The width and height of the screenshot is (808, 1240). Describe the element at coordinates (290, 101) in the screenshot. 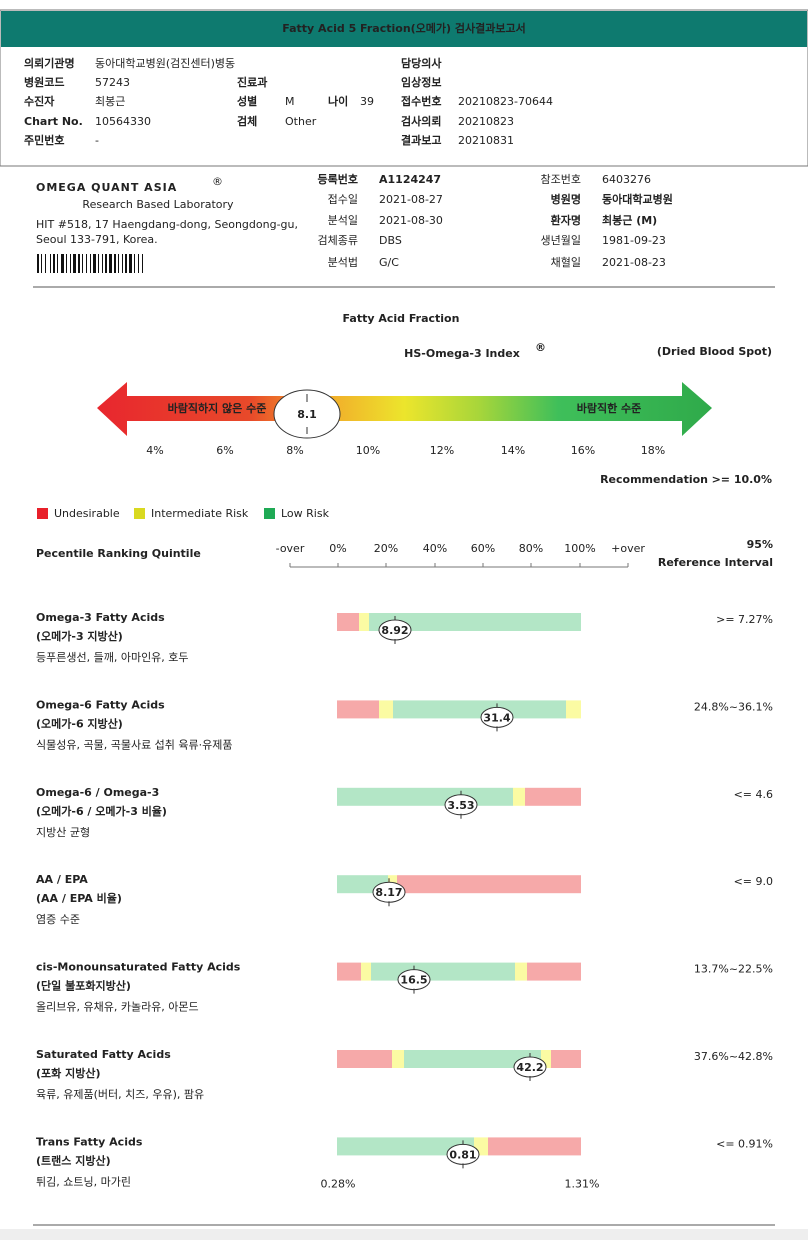

I see `field-value: M` at that location.